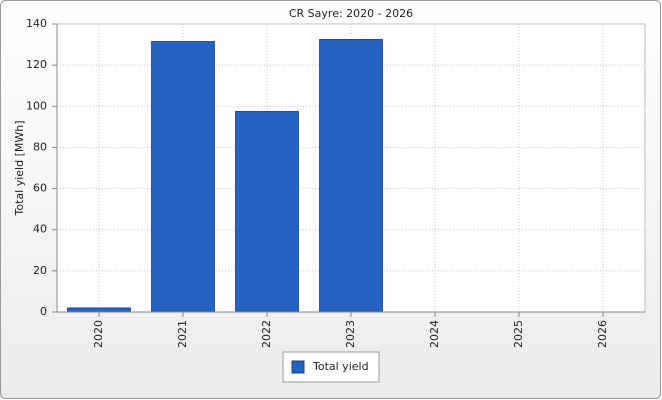 The height and width of the screenshot is (400, 662). I want to click on y-tick-label: 80, so click(40, 146).